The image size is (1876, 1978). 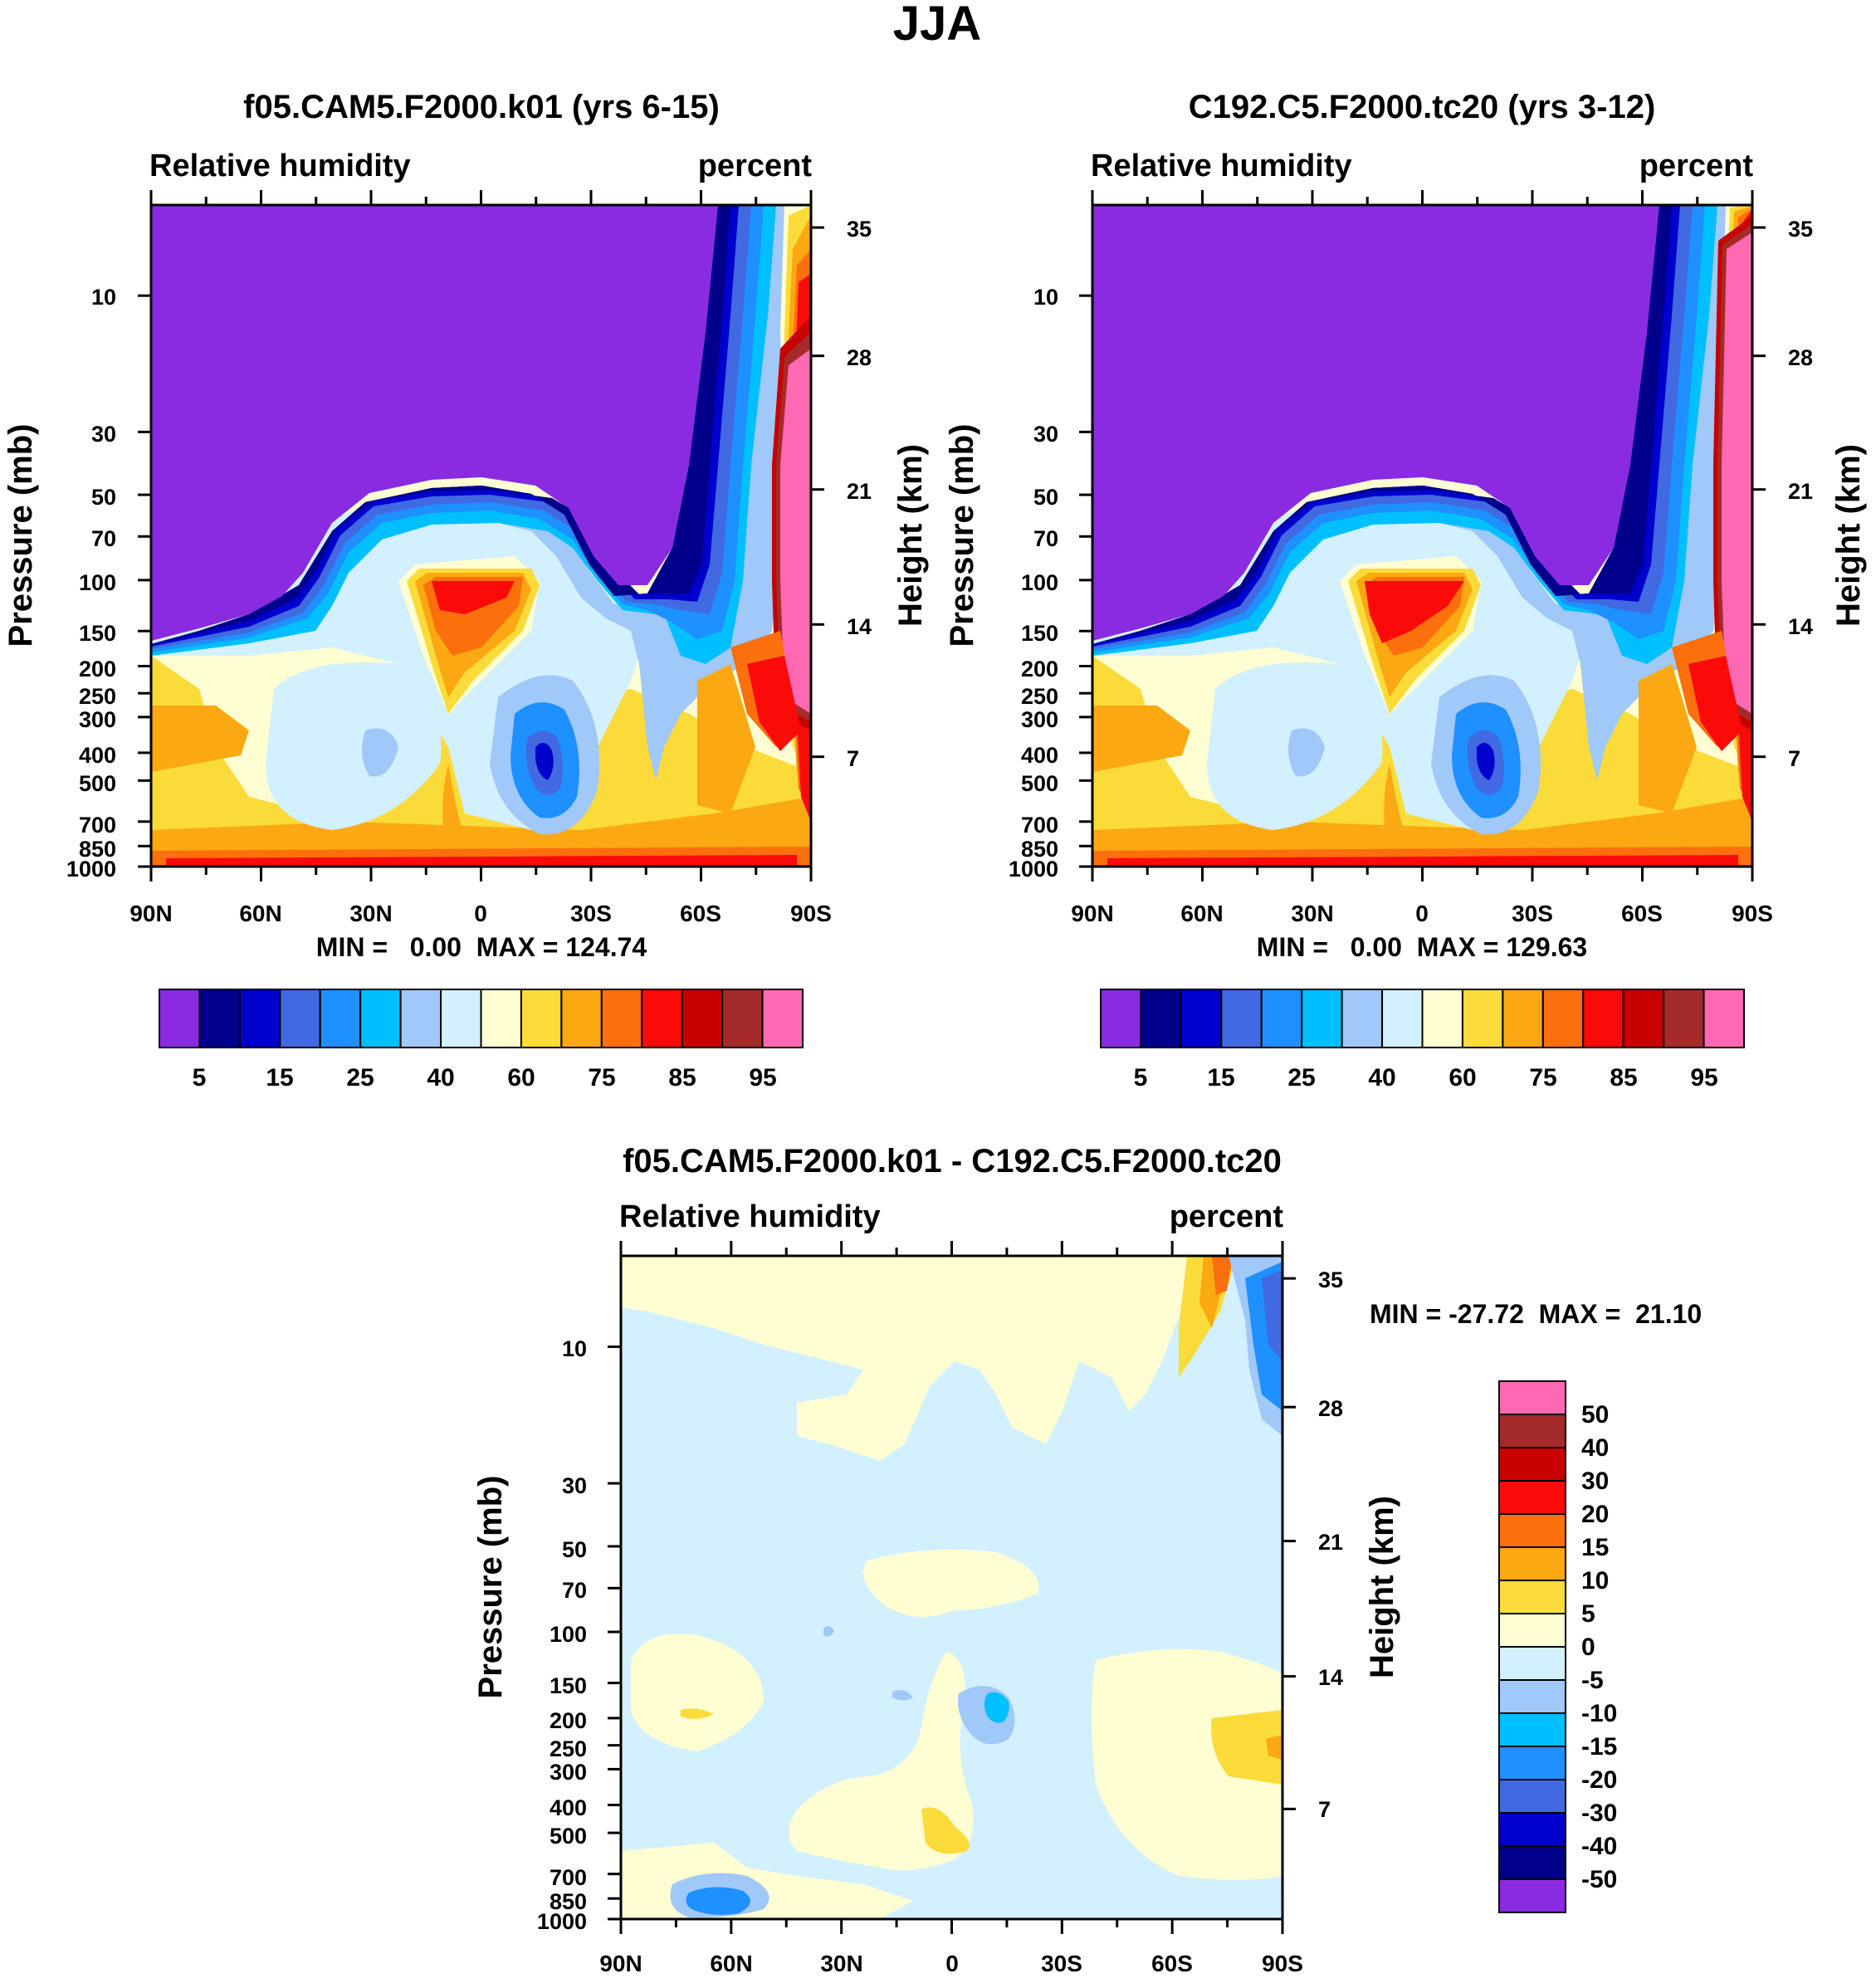 What do you see at coordinates (1045, 435) in the screenshot?
I see `y-tick-label: 30` at bounding box center [1045, 435].